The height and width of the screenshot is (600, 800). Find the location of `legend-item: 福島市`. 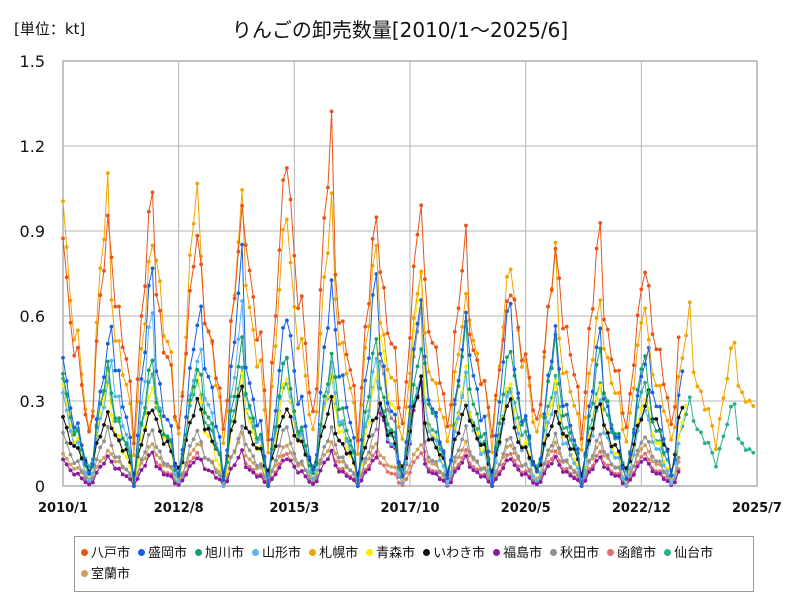

legend-item: 福島市 is located at coordinates (517, 551).